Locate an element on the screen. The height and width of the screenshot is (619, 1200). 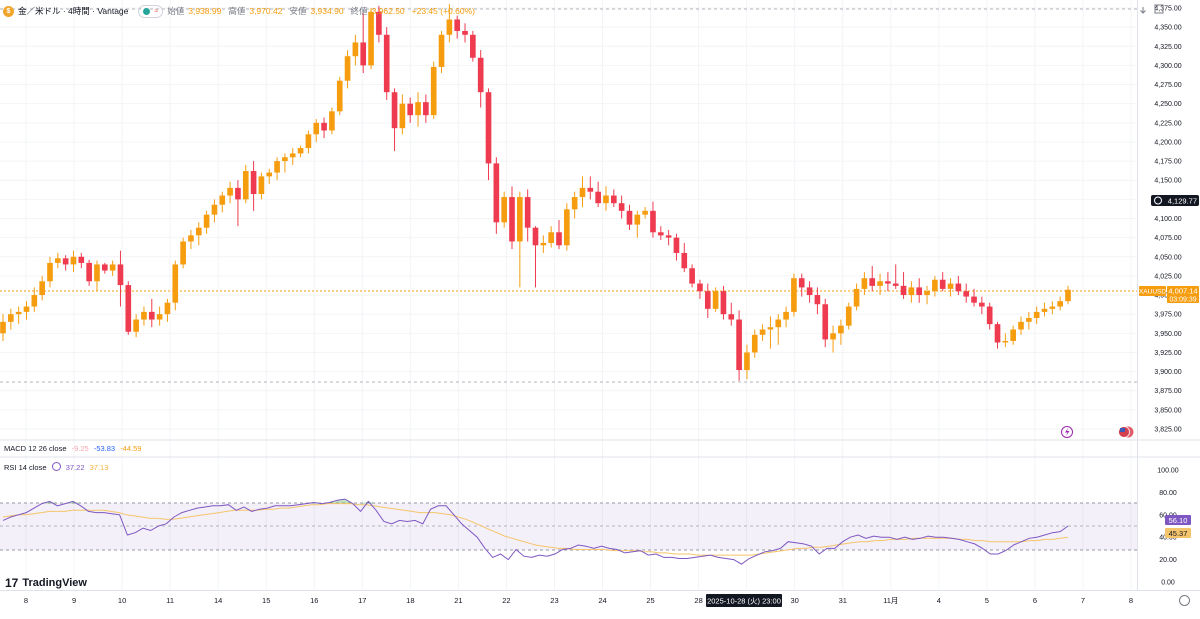
time-tick-label: 5 is located at coordinates (987, 600).